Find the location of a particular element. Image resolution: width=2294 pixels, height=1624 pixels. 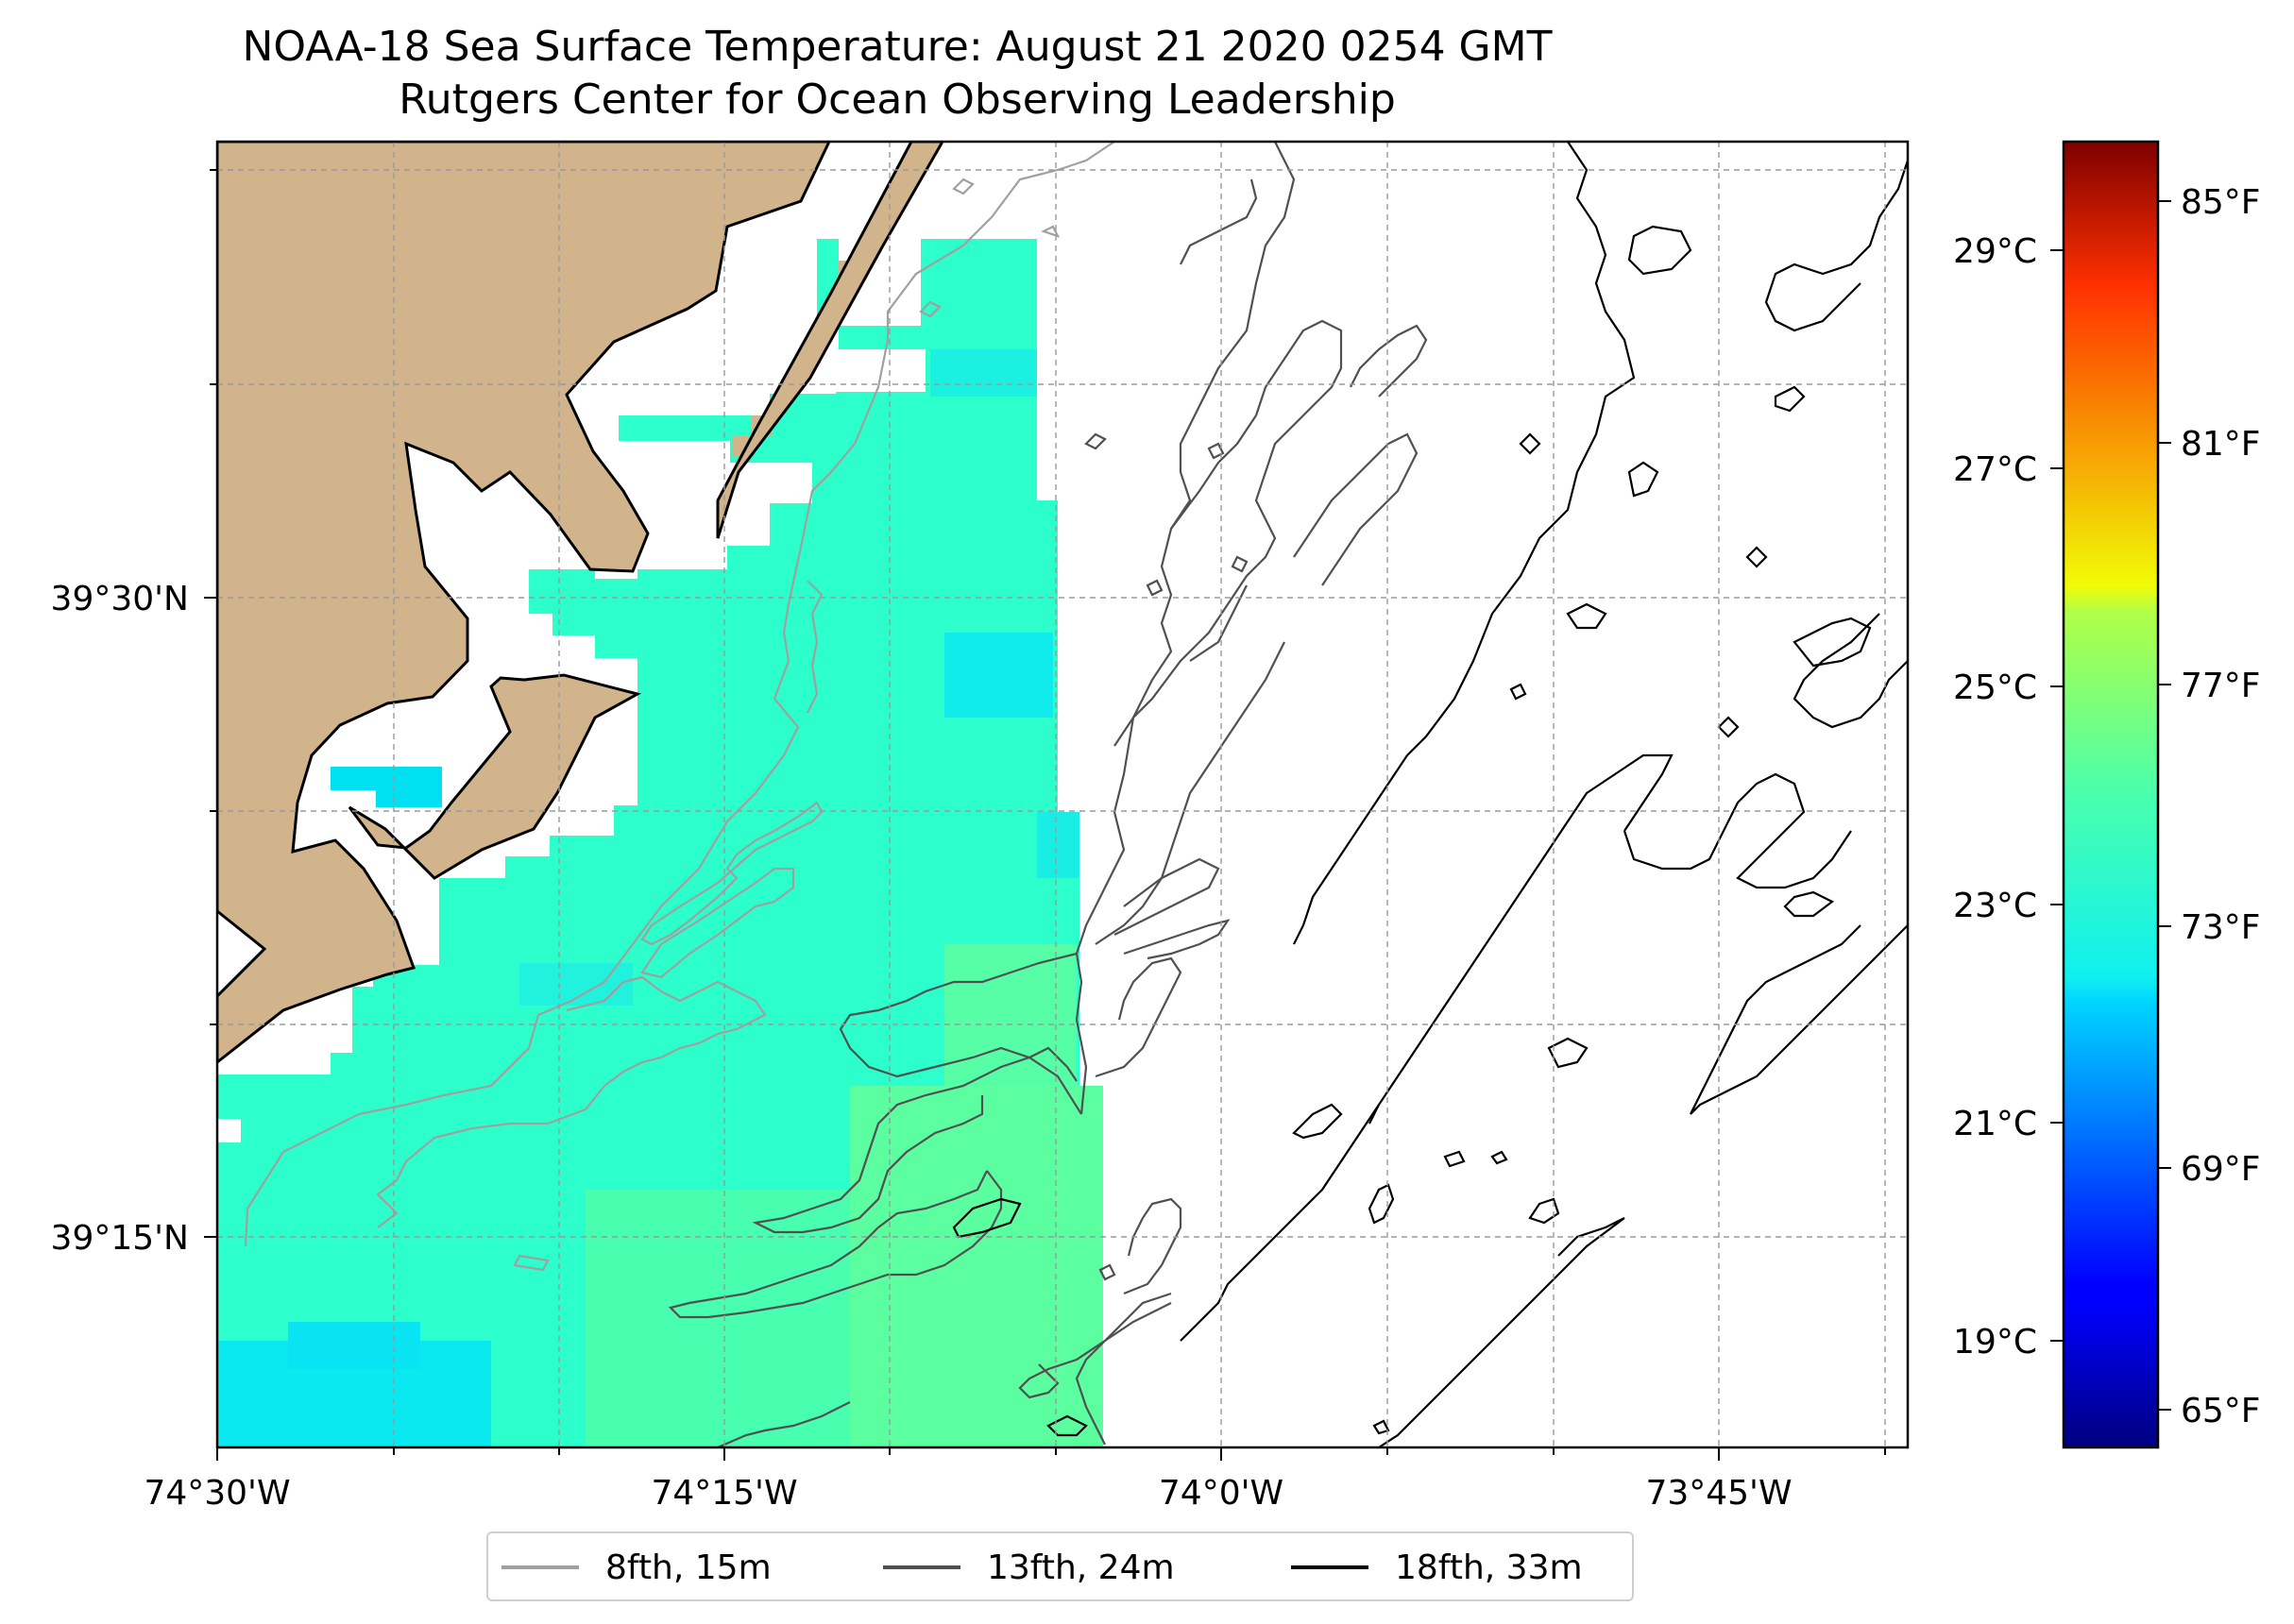

lon-tick-label: 73°45'W is located at coordinates (1718, 1493).